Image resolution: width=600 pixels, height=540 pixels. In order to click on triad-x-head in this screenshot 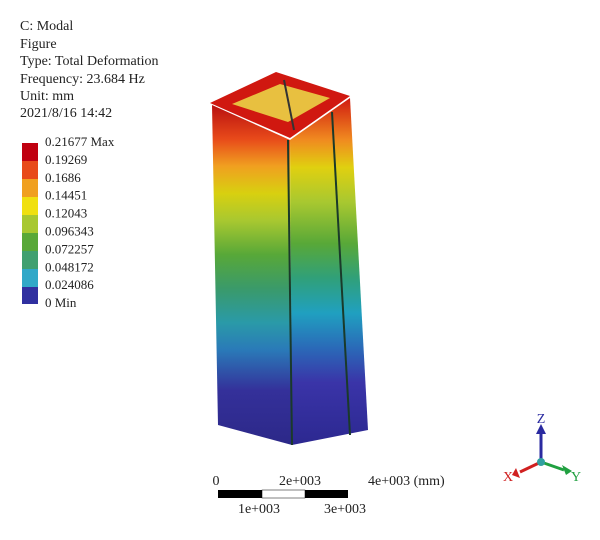, I will do `click(516, 473)`.